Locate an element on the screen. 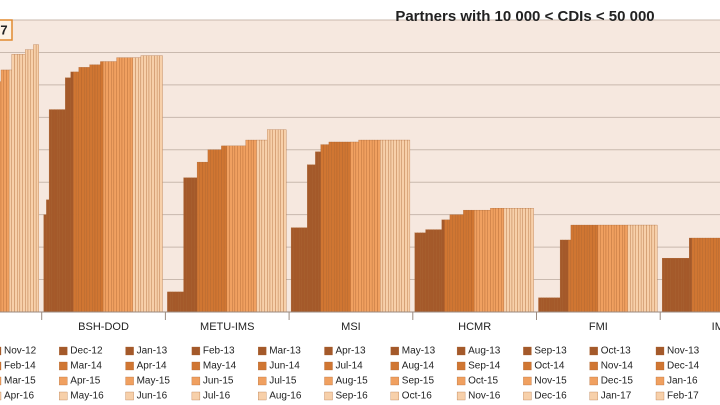  legend-label: Mar-14 is located at coordinates (86, 366).